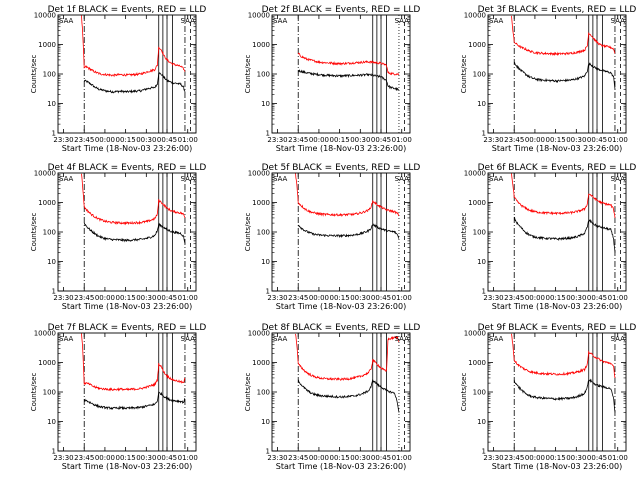 This screenshot has width=640, height=480. What do you see at coordinates (557, 328) in the screenshot?
I see `panel-title: Det 9f BLACK = Events, RED = LLD` at bounding box center [557, 328].